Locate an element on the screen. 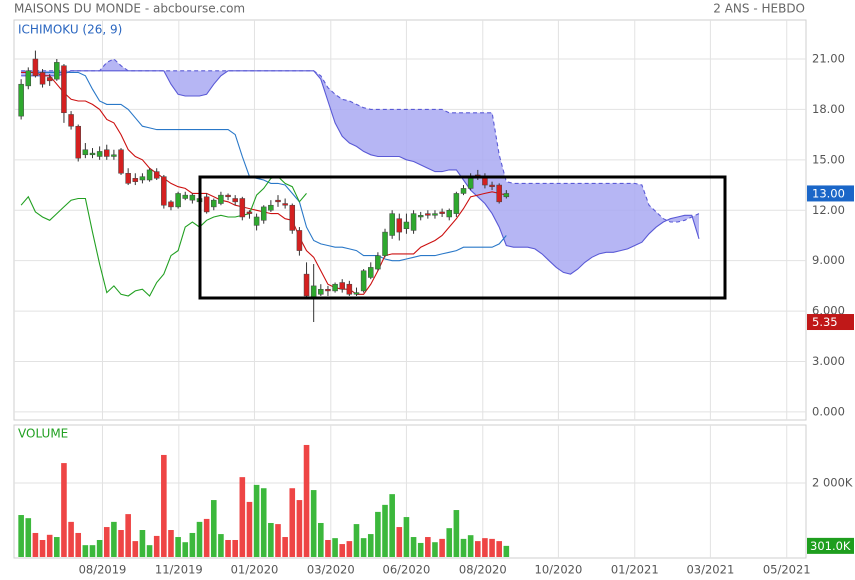  y-tick-label: 3.000 is located at coordinates (828, 361).